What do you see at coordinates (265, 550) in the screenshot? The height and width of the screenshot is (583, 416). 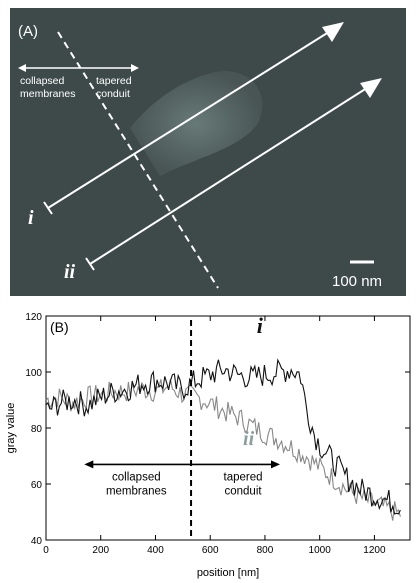 I see `x-tick-label: 800` at bounding box center [265, 550].